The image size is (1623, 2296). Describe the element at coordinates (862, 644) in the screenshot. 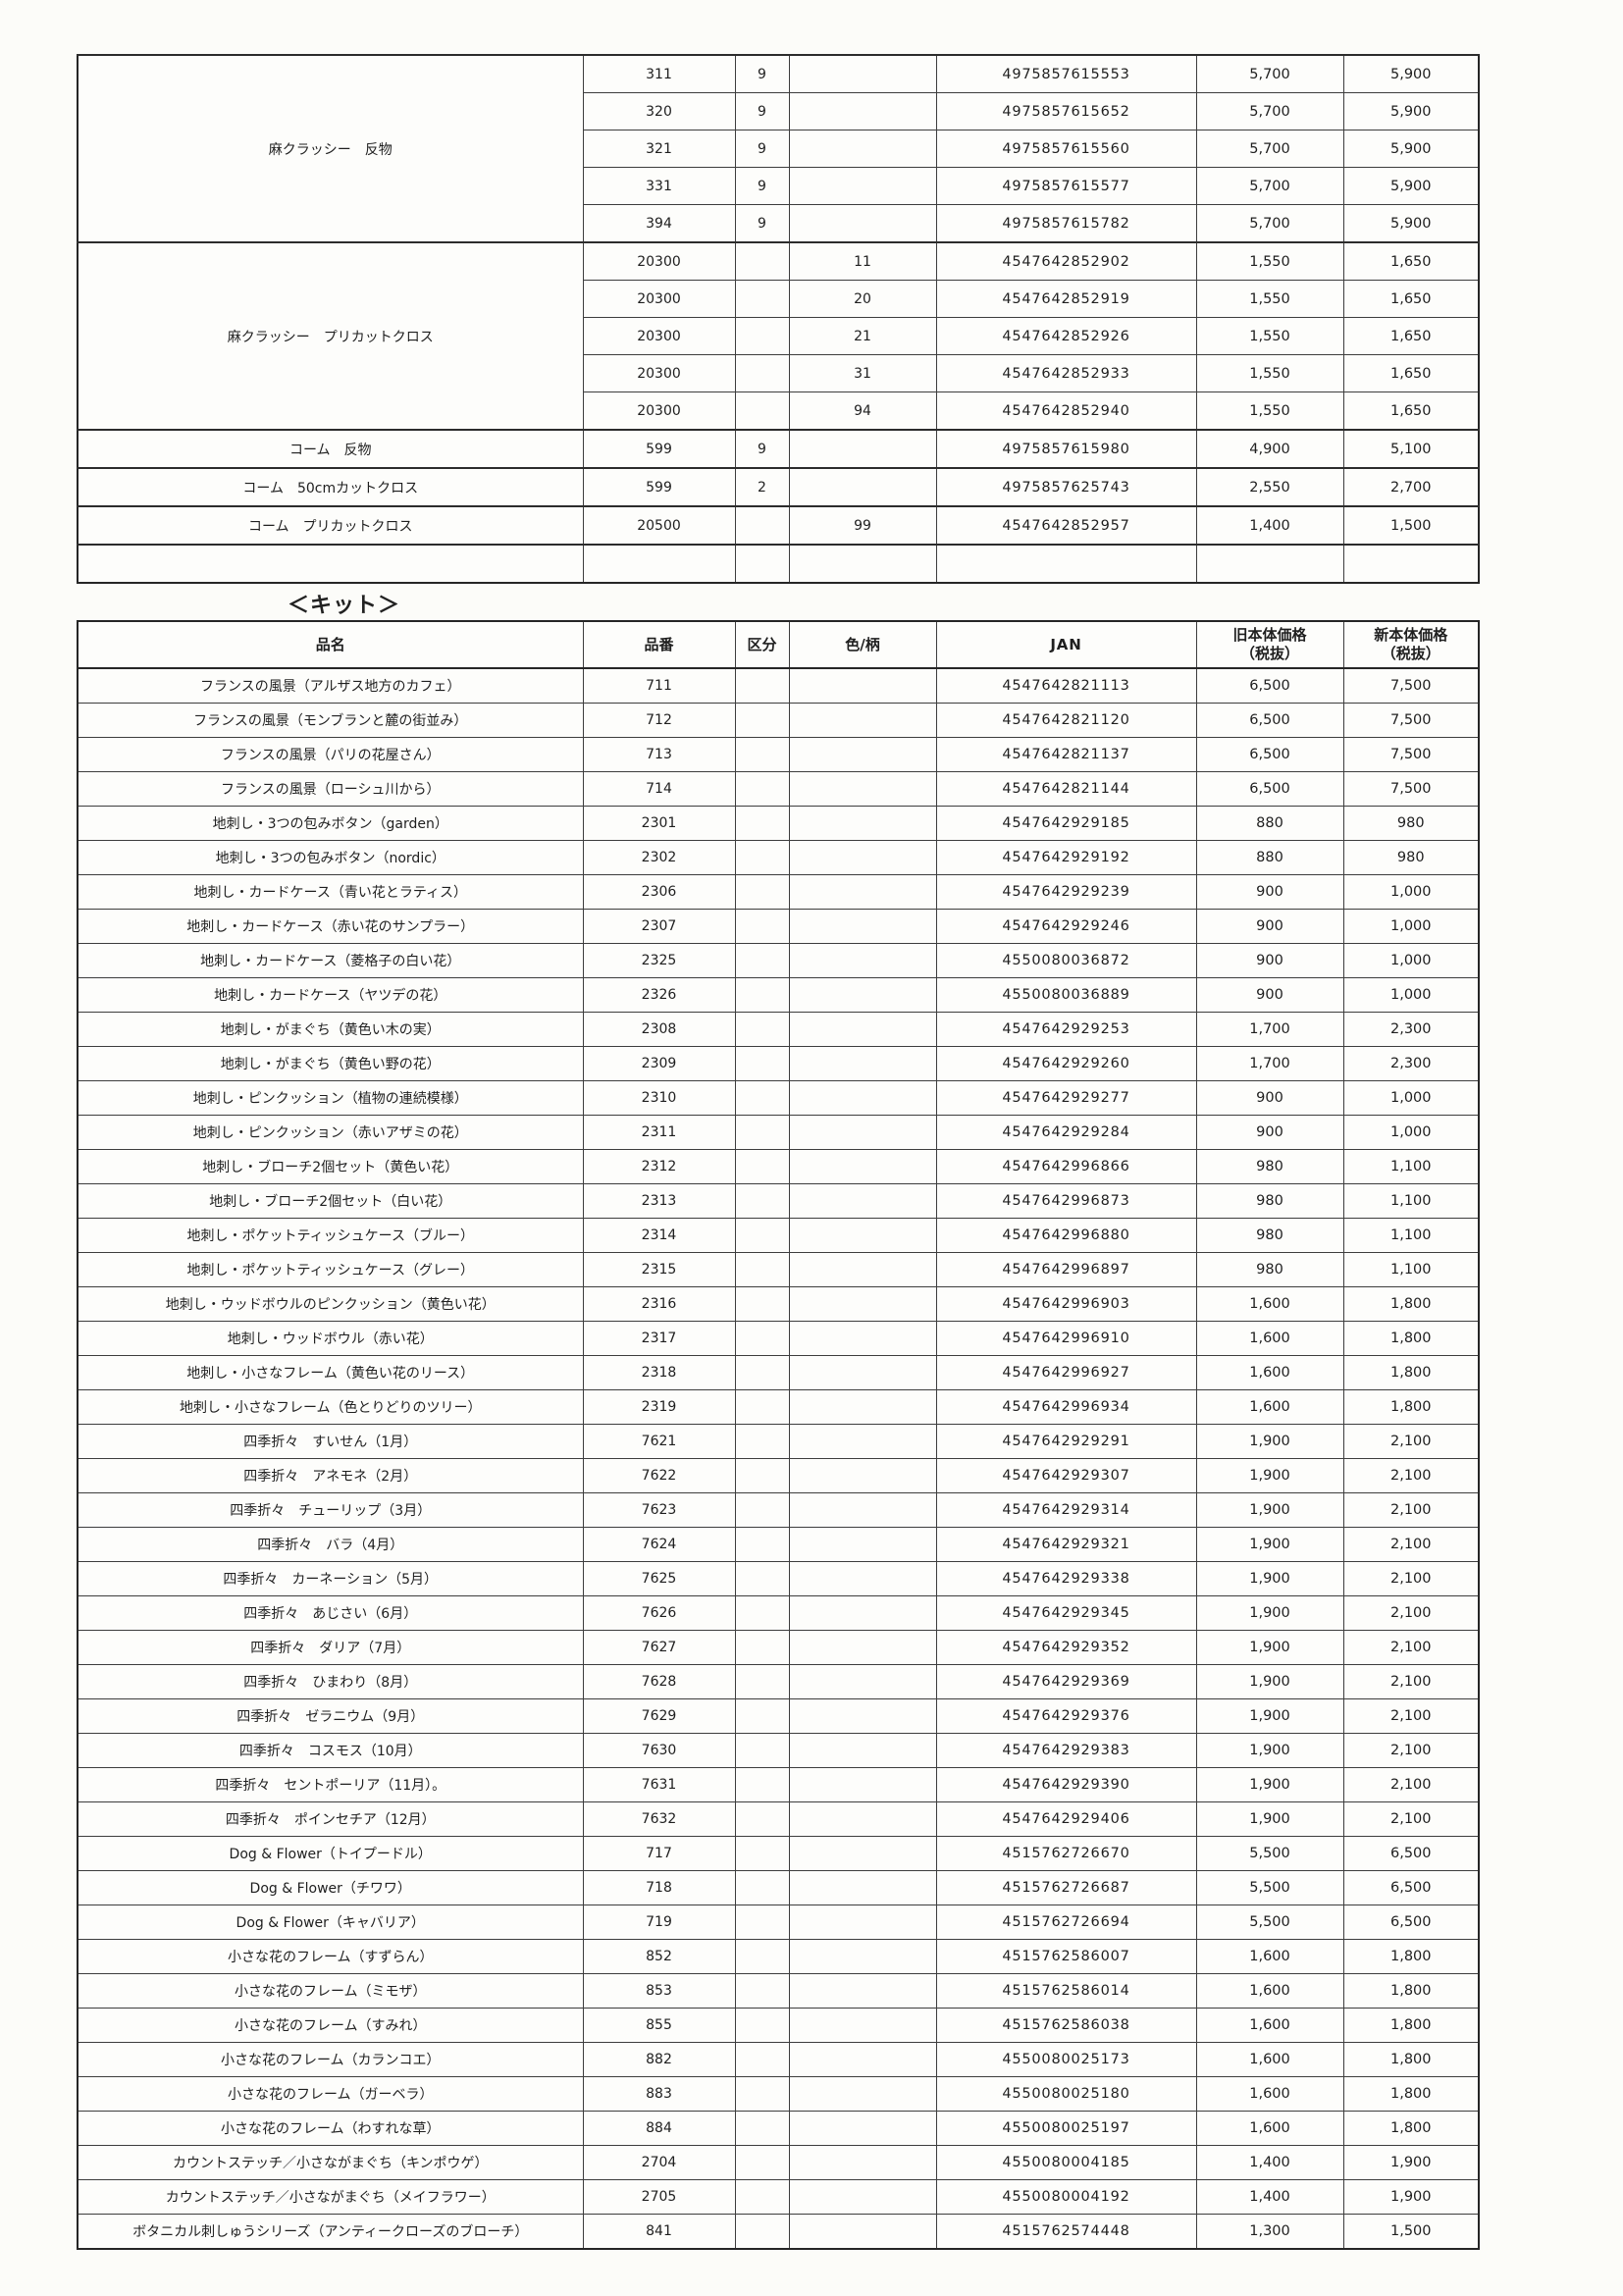

I see `header-color-pattern: 色/柄` at that location.